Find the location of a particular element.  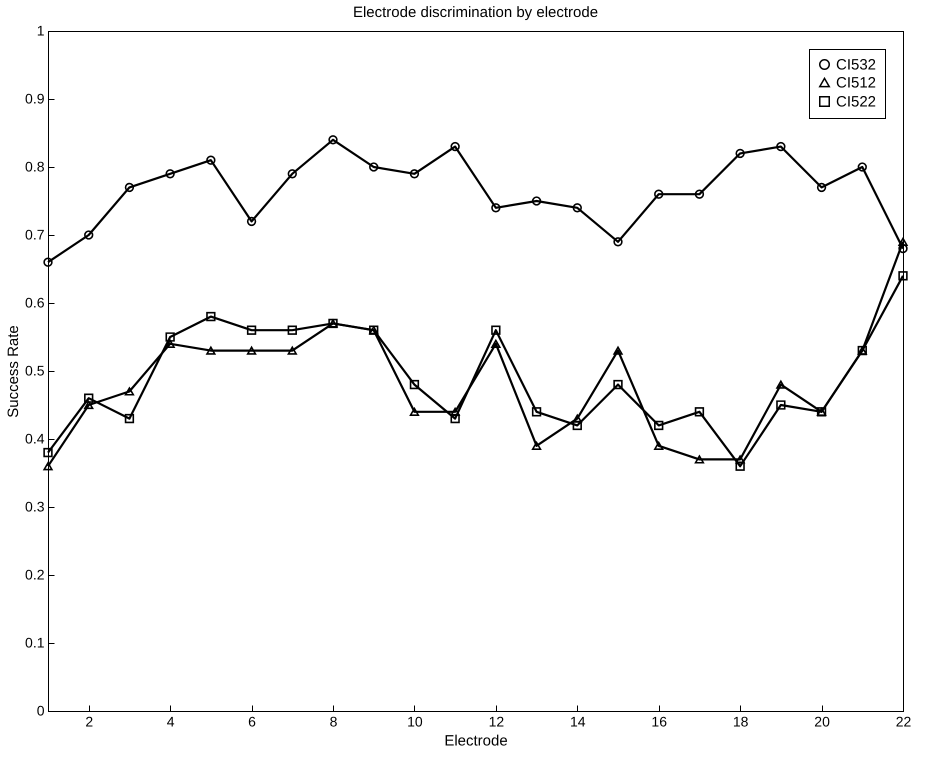

legend-label: CI522 is located at coordinates (856, 102).